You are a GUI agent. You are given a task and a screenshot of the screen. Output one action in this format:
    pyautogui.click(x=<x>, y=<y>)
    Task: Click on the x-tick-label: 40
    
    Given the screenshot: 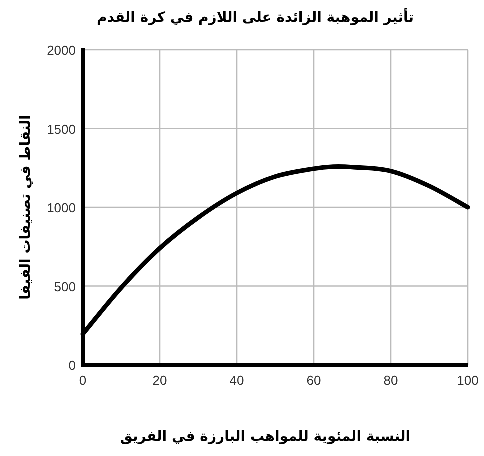 What is the action you would take?
    pyautogui.click(x=237, y=380)
    